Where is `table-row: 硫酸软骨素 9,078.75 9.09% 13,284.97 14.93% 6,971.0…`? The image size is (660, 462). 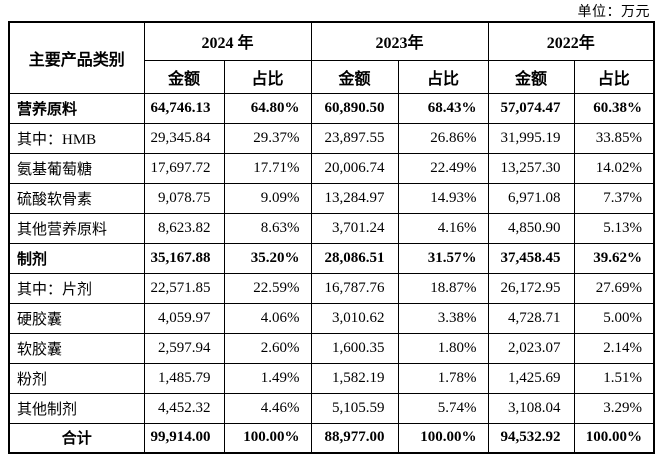 table-row: 硫酸软骨素 9,078.75 9.09% 13,284.97 14.93% 6,971.0… is located at coordinates (331, 198).